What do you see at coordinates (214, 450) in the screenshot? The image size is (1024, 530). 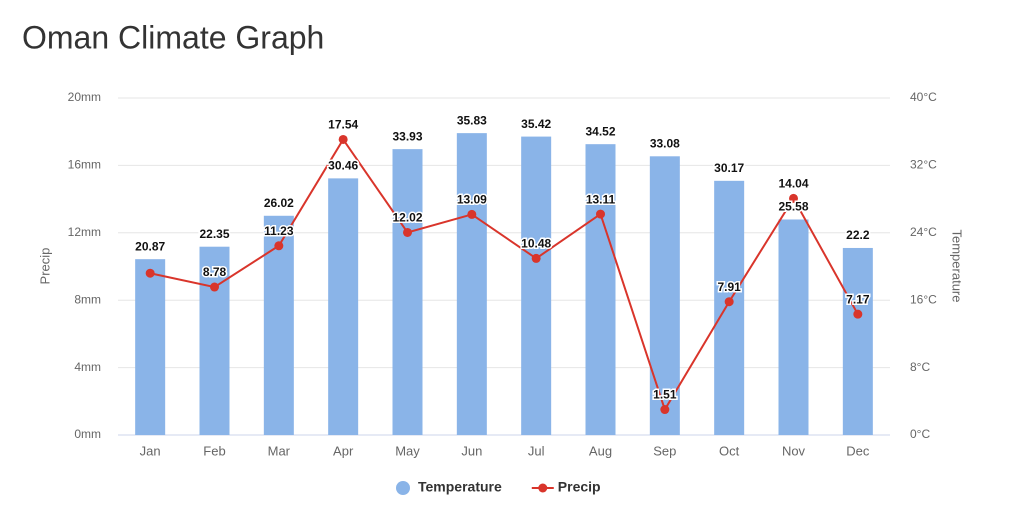 I see `x-tick-label: Feb` at bounding box center [214, 450].